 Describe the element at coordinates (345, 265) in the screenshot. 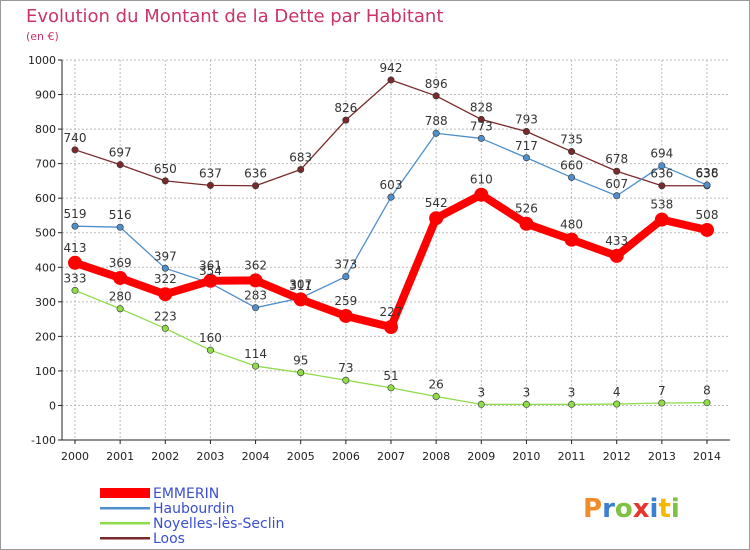

I see `data-label-haubourdin: 373` at that location.